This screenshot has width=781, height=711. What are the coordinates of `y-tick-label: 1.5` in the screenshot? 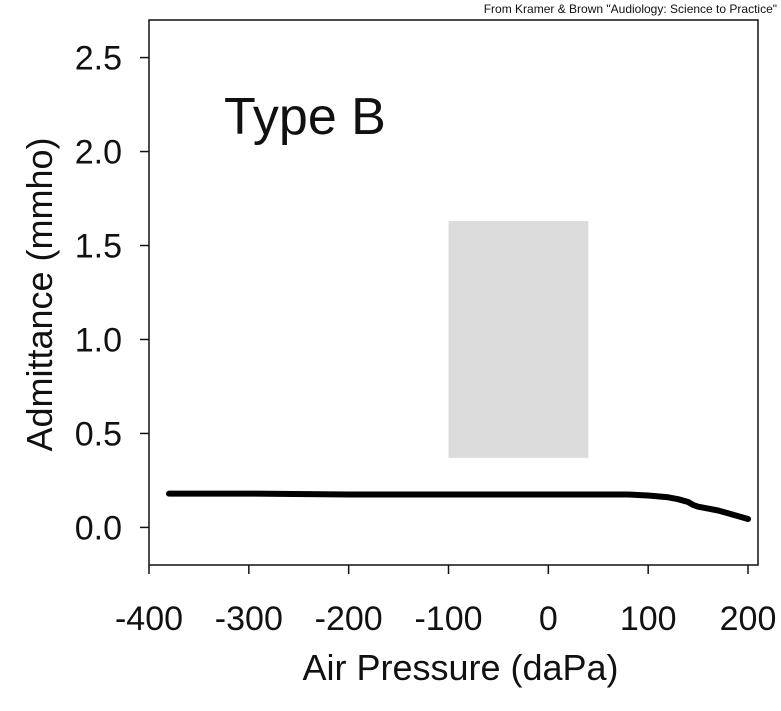 It's located at (98, 247).